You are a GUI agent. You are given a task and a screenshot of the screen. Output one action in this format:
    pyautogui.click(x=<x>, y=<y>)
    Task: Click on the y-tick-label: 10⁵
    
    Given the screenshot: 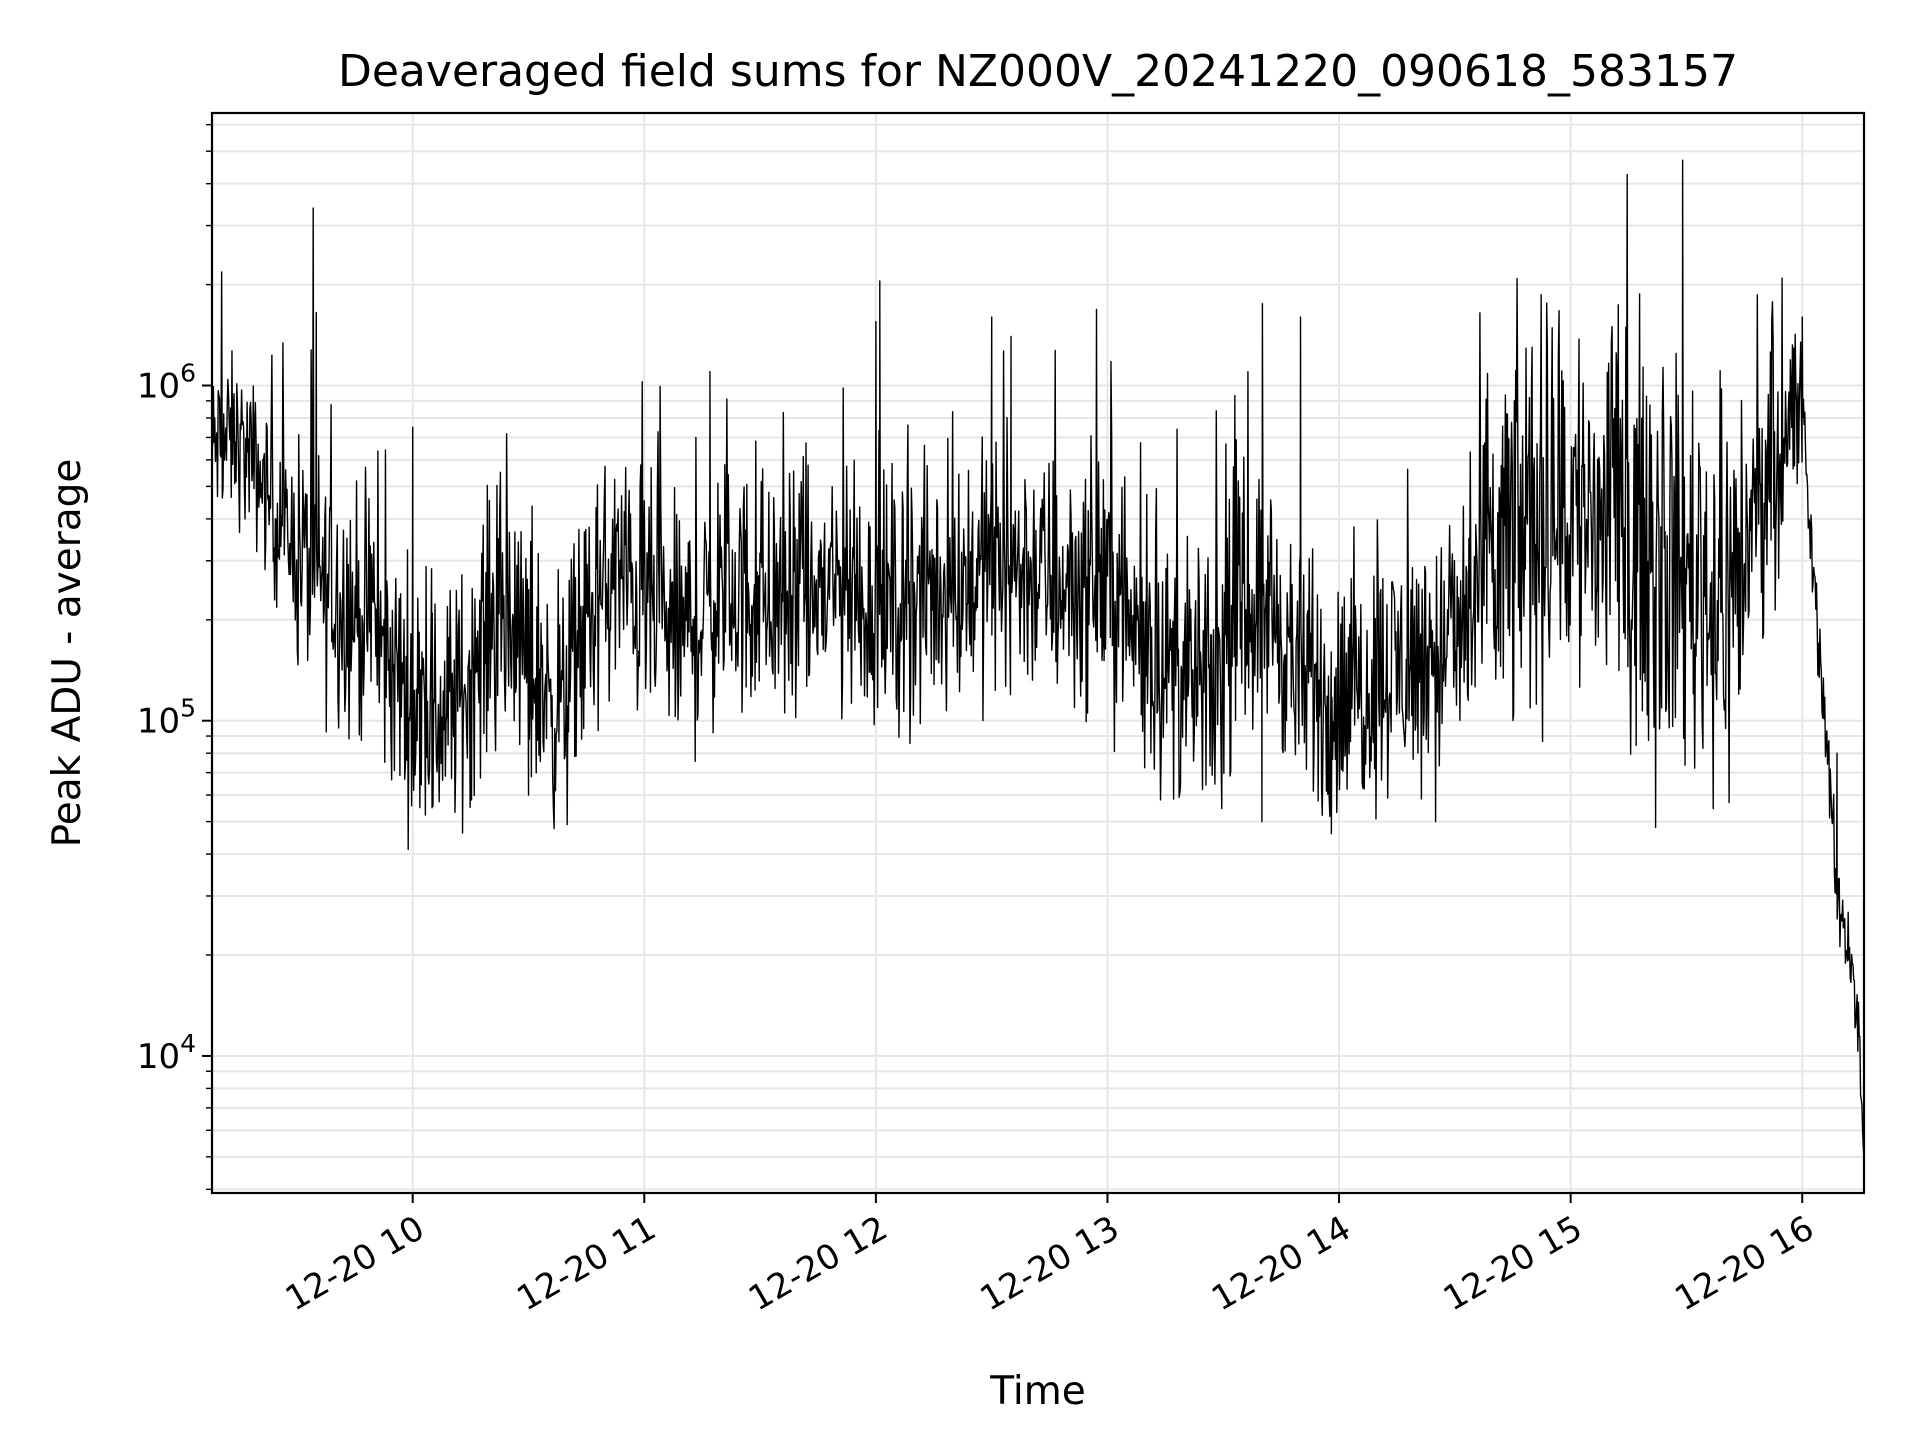 What is the action you would take?
    pyautogui.click(x=166, y=718)
    